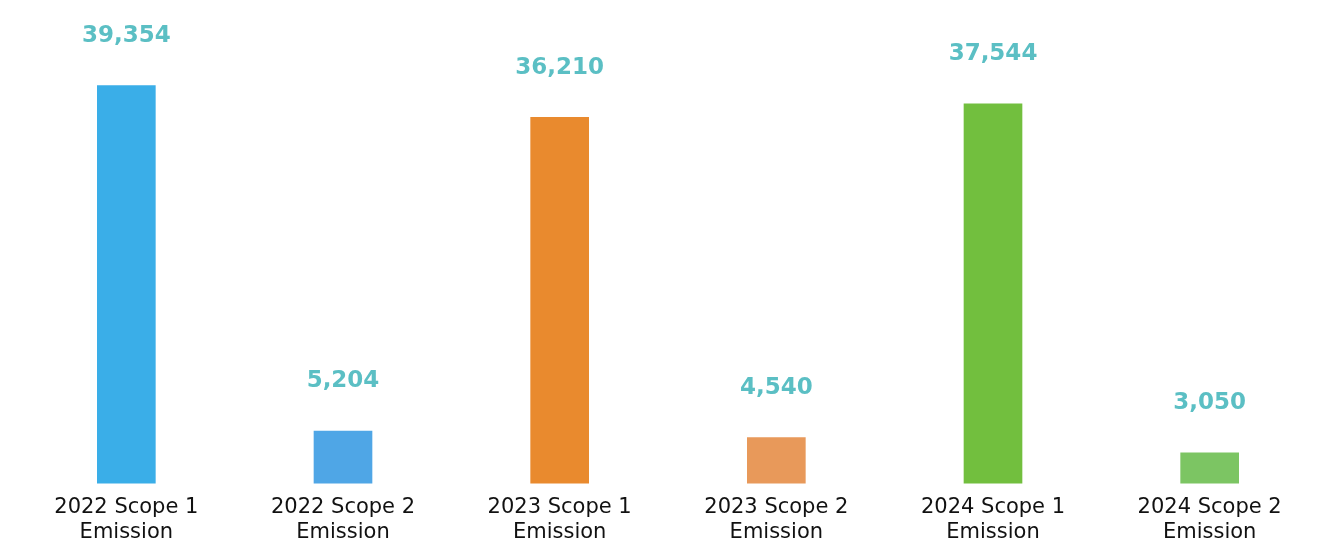 This screenshot has height=558, width=1338. What do you see at coordinates (776, 386) in the screenshot?
I see `data-label: 4,540` at bounding box center [776, 386].